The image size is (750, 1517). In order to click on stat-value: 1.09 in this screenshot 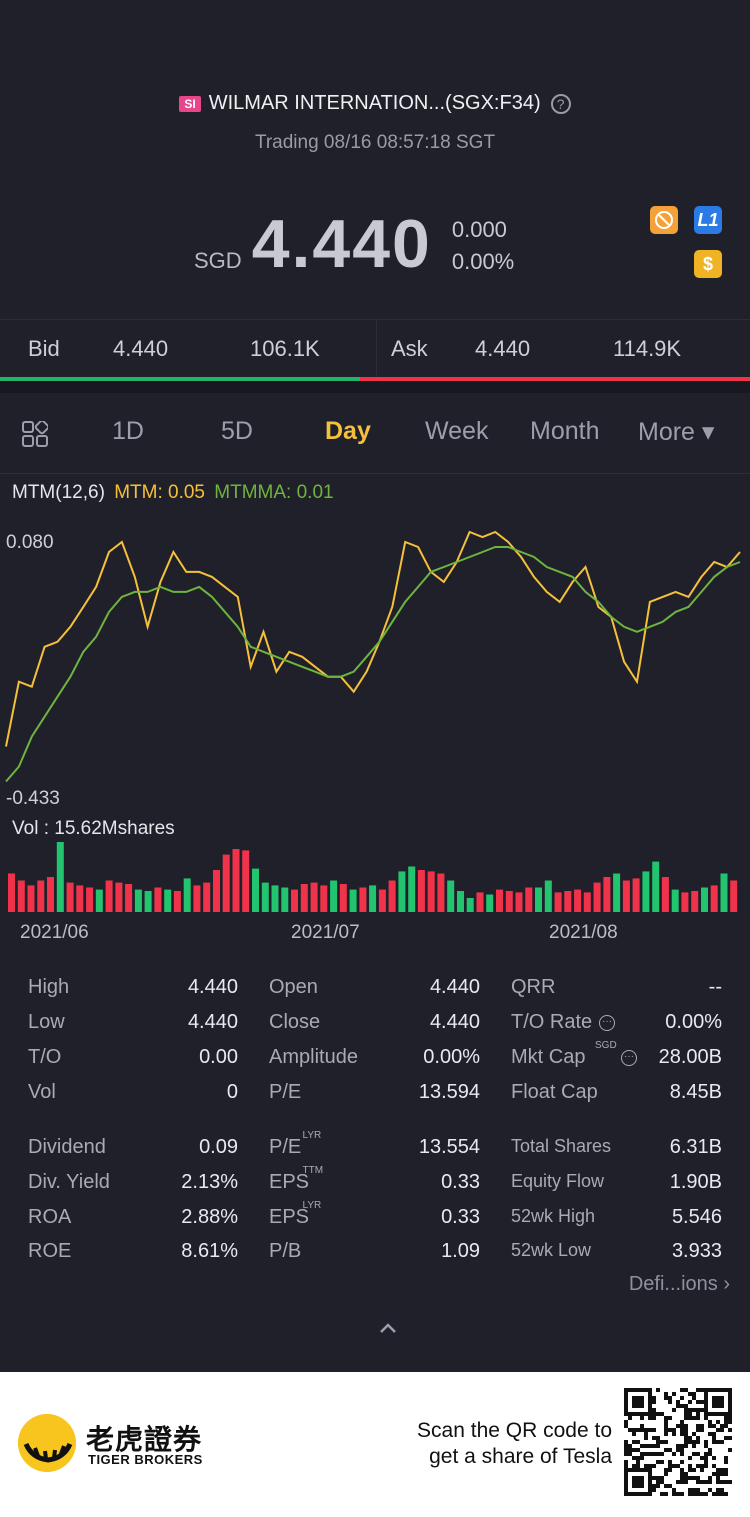, I will do `click(460, 1251)`.